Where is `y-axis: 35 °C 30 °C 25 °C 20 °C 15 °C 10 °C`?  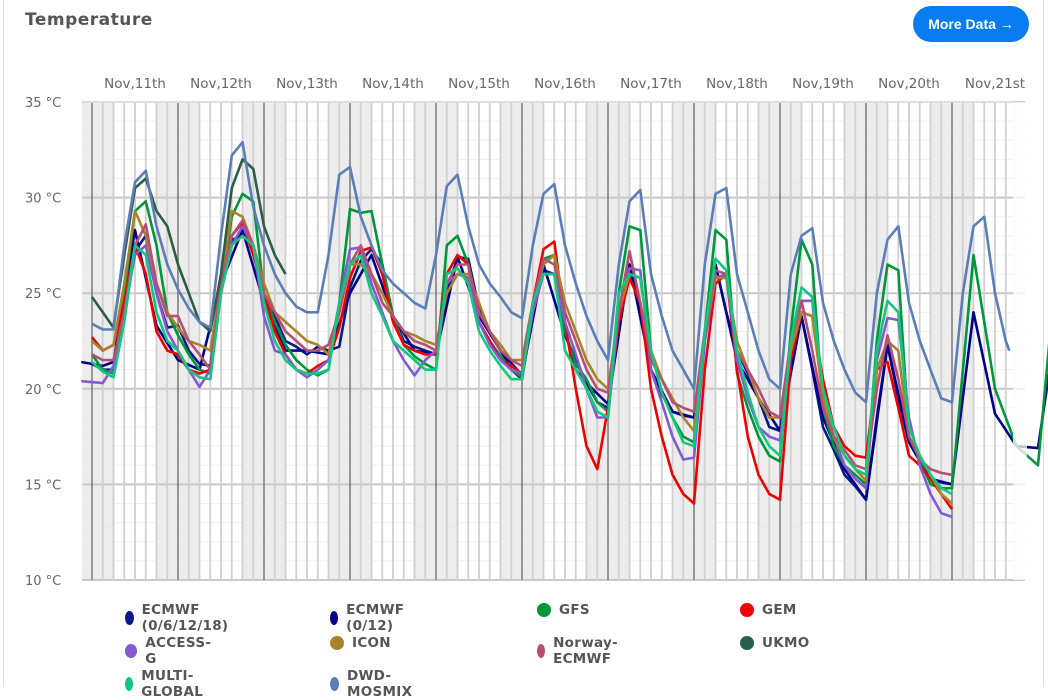 y-axis: 35 °C 30 °C 25 °C 20 °C 15 °C 10 °C is located at coordinates (43, 342).